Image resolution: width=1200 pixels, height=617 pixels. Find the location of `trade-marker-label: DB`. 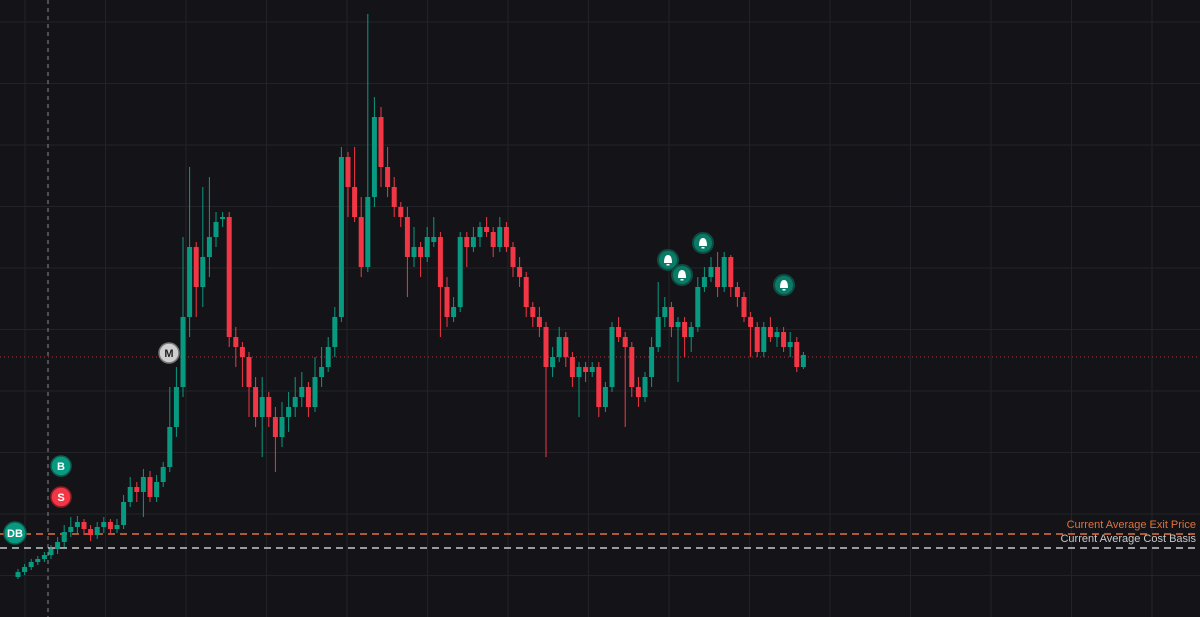

trade-marker-label: DB is located at coordinates (15, 534).